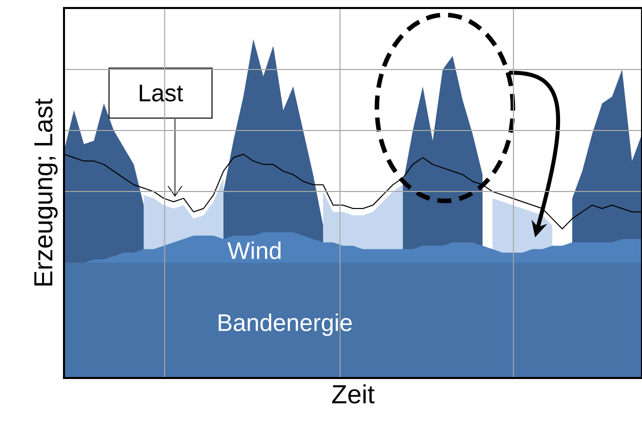 The image size is (642, 426). Describe the element at coordinates (285, 325) in the screenshot. I see `series-label: Bandenergie` at that location.